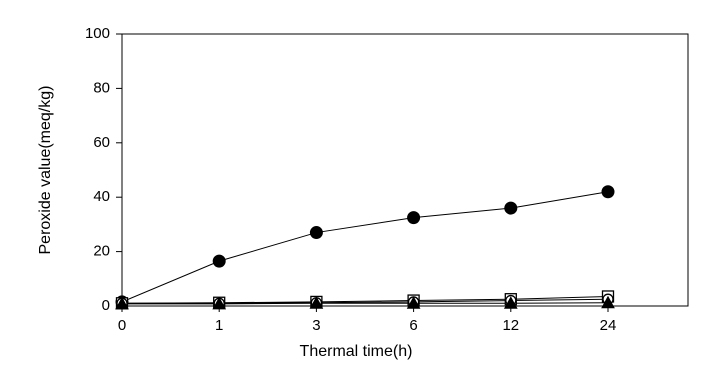 This screenshot has width=714, height=369. I want to click on y-tick-label: 40, so click(101, 196).